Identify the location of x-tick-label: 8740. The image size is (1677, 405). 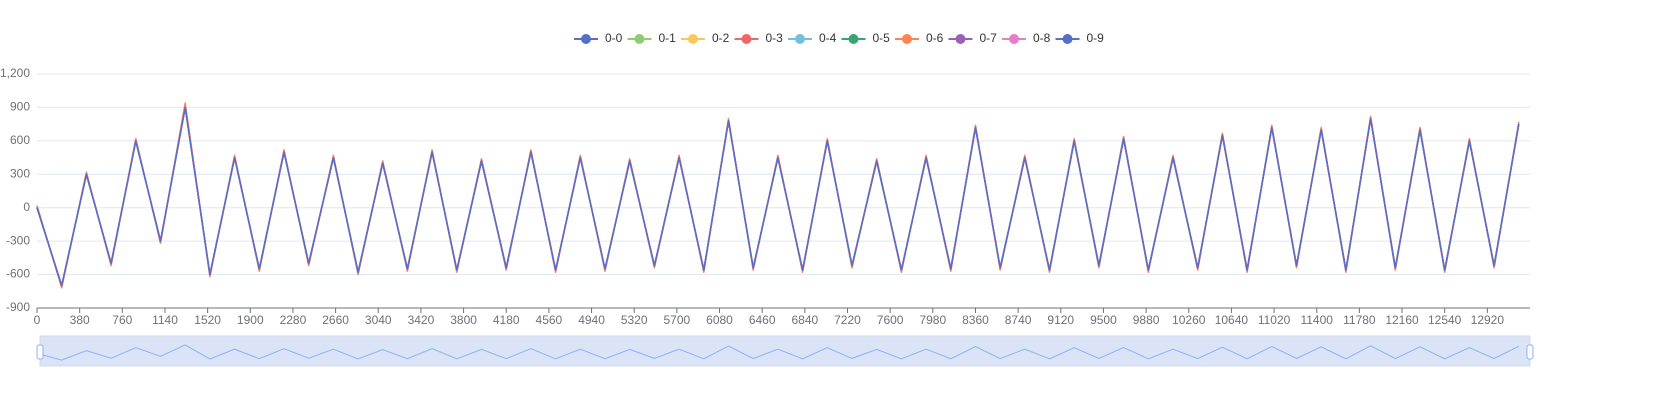
(1018, 320).